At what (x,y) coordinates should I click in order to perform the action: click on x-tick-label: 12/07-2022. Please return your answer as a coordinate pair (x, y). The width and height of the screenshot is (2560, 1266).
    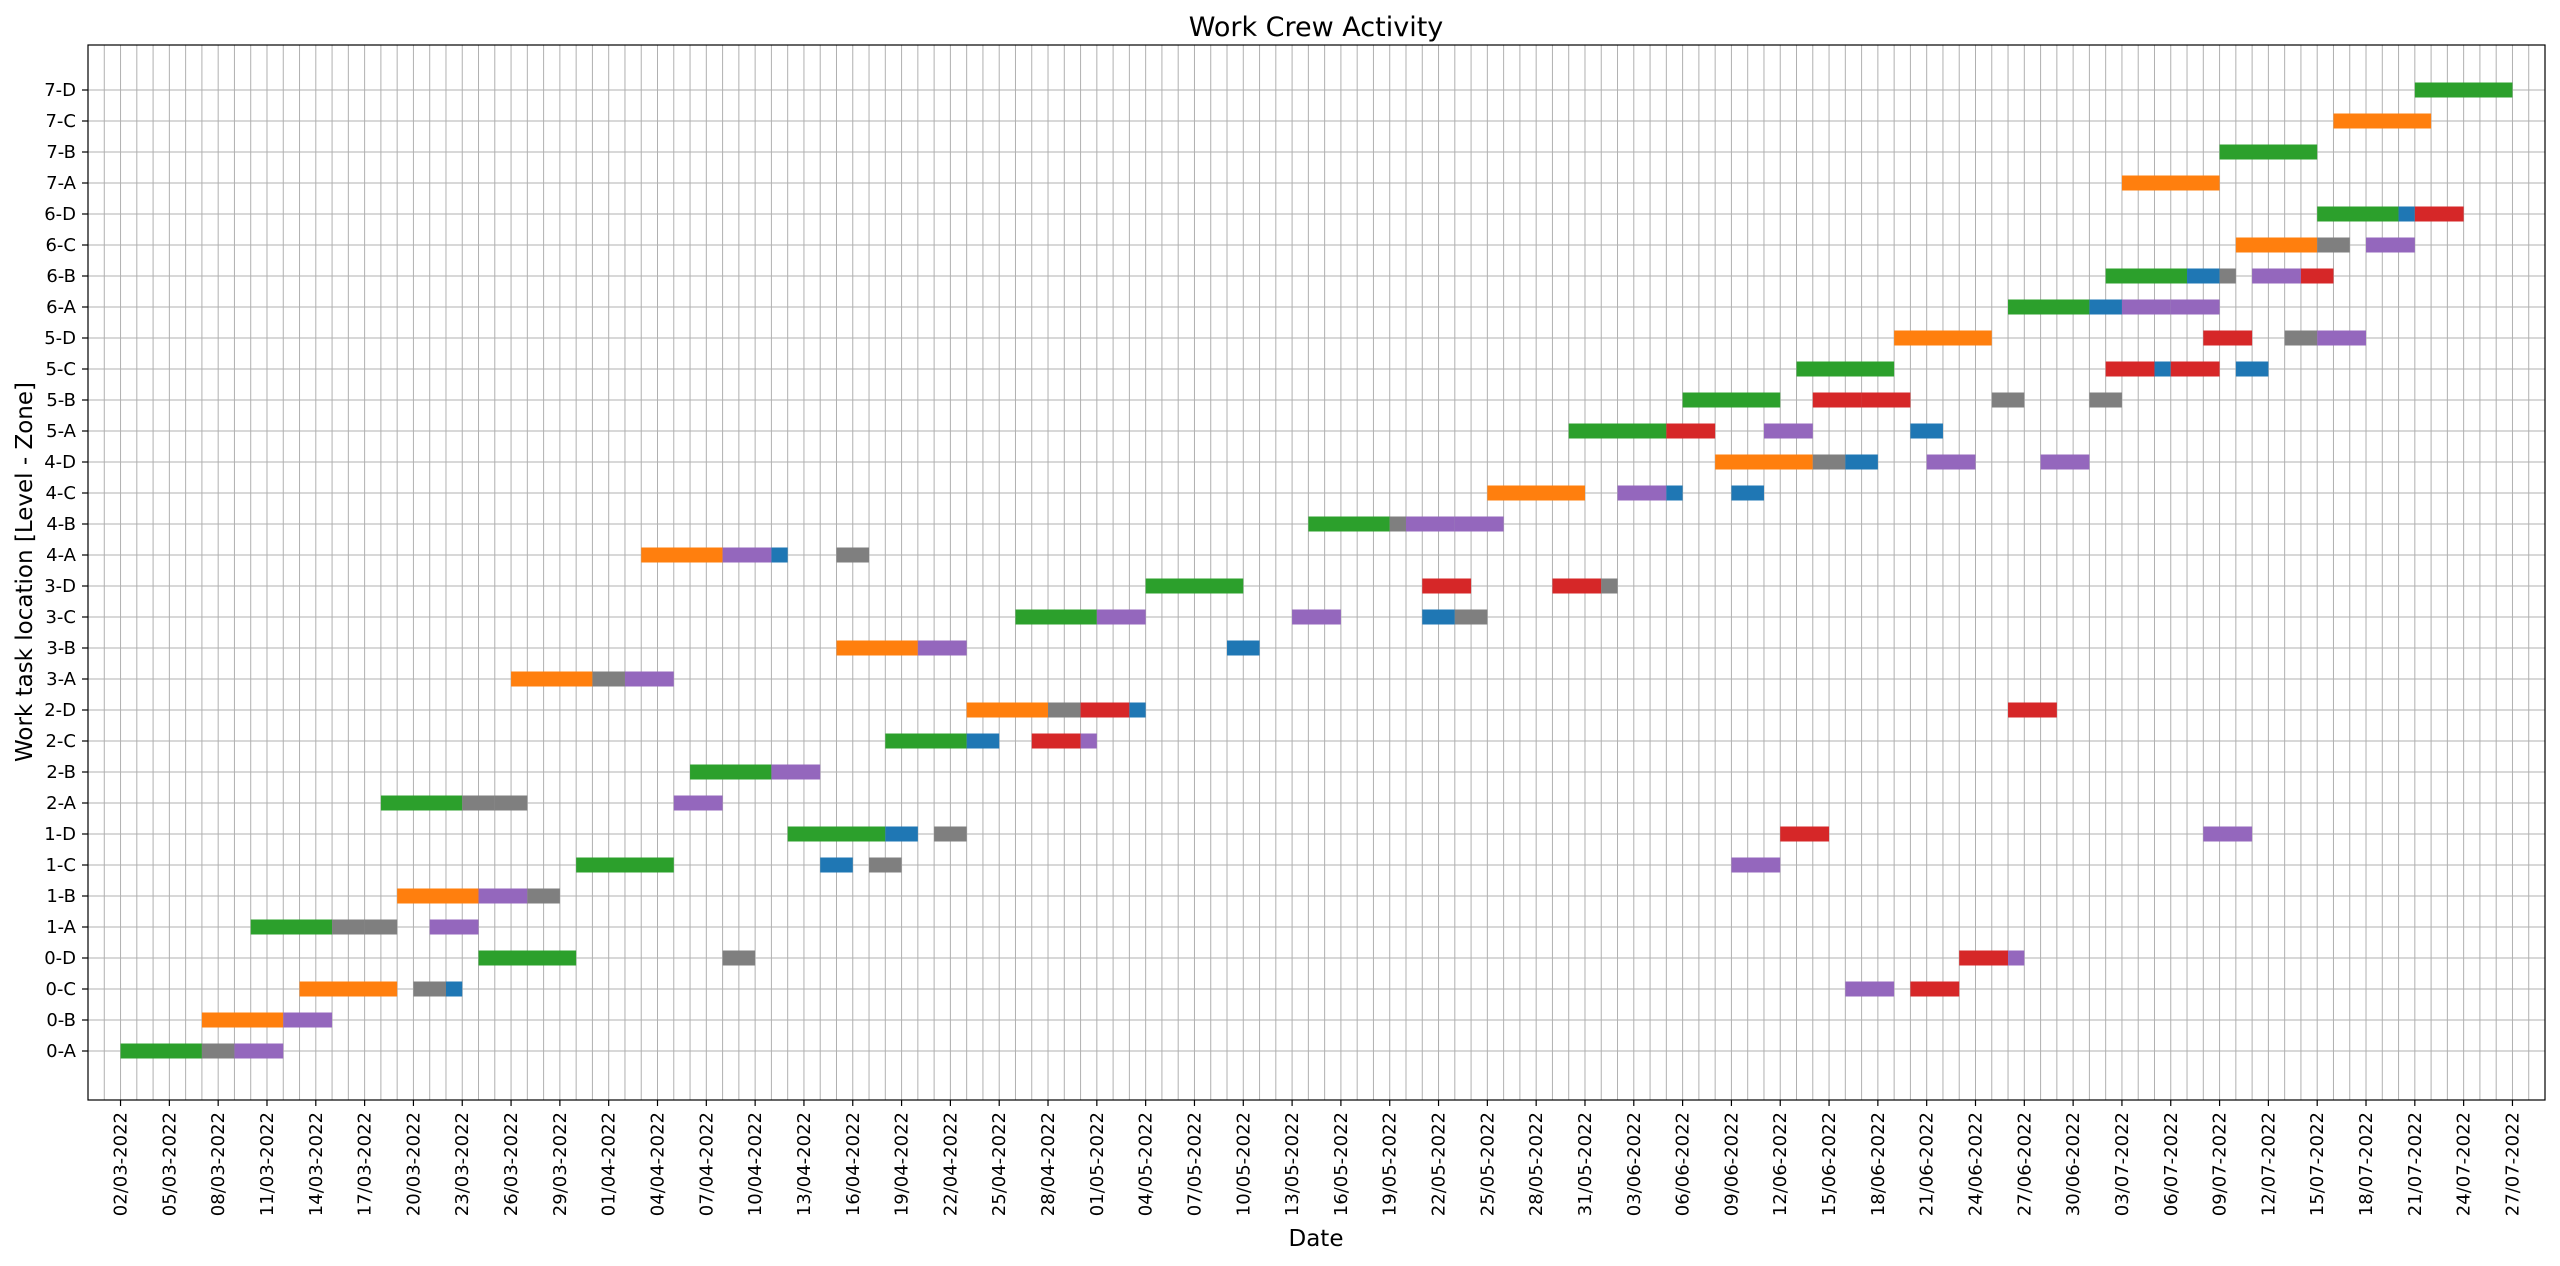
    Looking at the image, I should click on (2268, 1164).